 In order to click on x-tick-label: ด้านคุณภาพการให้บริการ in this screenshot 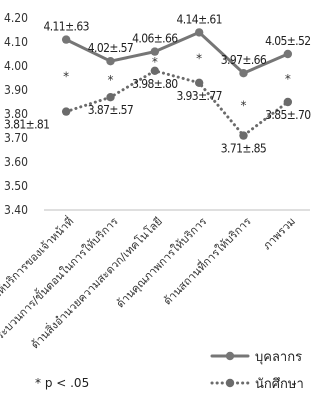, I will do `click(162, 263)`.